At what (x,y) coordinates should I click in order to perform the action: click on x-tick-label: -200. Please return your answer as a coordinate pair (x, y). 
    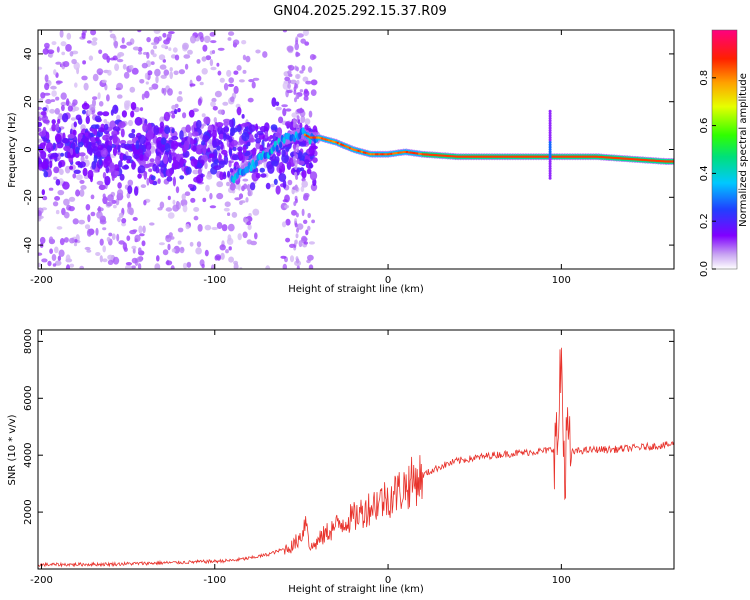
    Looking at the image, I should click on (41, 580).